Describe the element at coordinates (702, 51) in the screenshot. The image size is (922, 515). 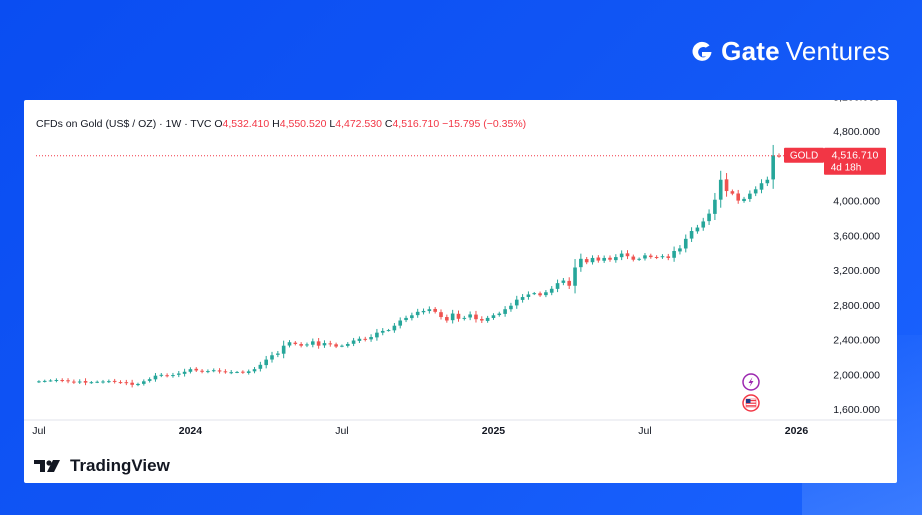
I see `gate-logo-icon` at that location.